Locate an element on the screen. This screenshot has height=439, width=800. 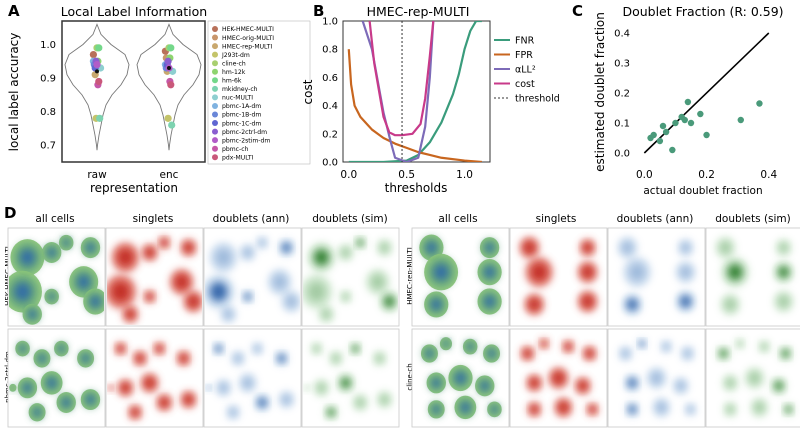
panel-letter-c: C is located at coordinates (577, 11).